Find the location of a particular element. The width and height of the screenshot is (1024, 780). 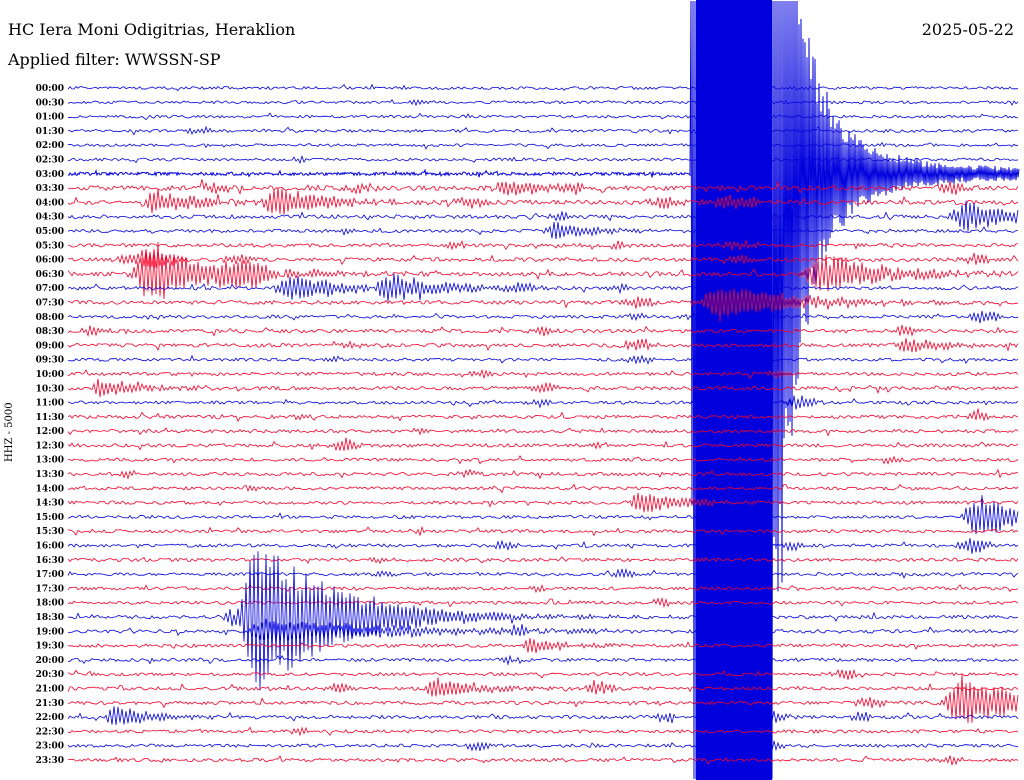

time-tick-label: 14:30 is located at coordinates (50, 504).